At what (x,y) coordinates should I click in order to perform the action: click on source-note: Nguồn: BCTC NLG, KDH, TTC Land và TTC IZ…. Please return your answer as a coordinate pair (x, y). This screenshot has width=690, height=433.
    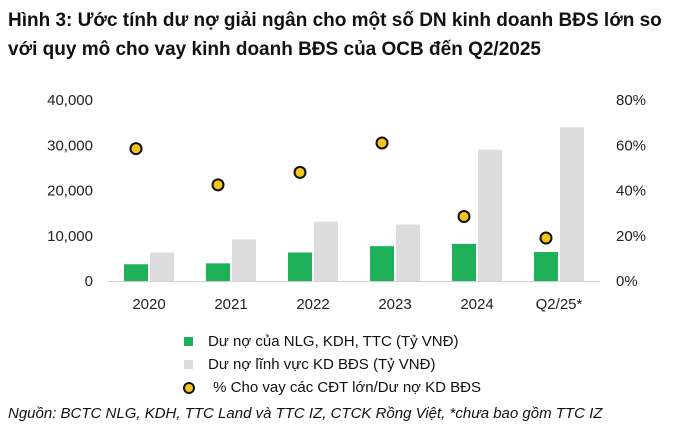
    Looking at the image, I should click on (305, 413).